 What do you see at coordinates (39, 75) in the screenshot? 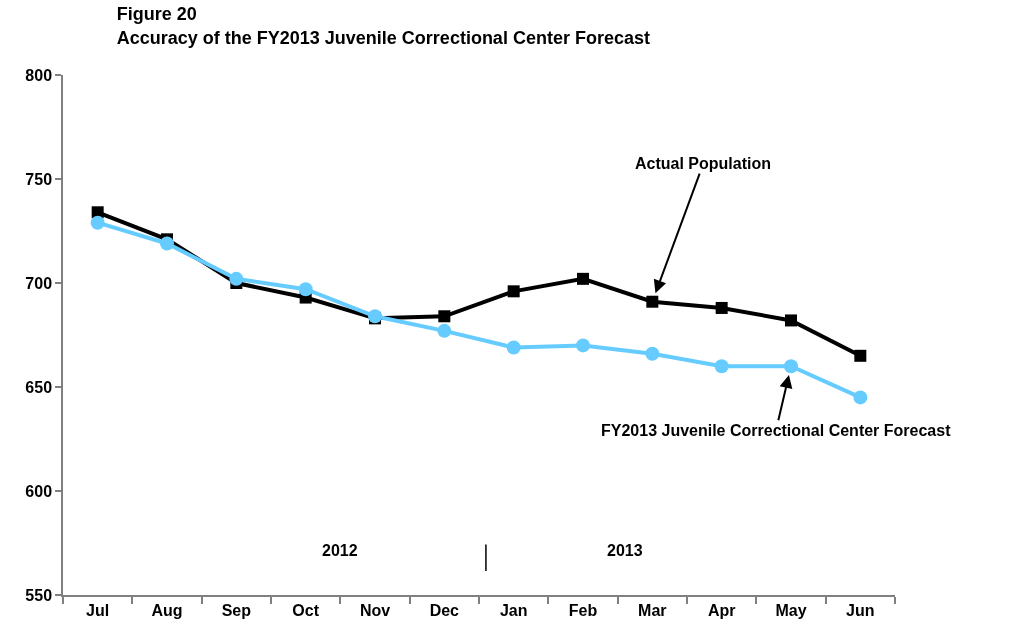
I see `y-tick-label: 800` at bounding box center [39, 75].